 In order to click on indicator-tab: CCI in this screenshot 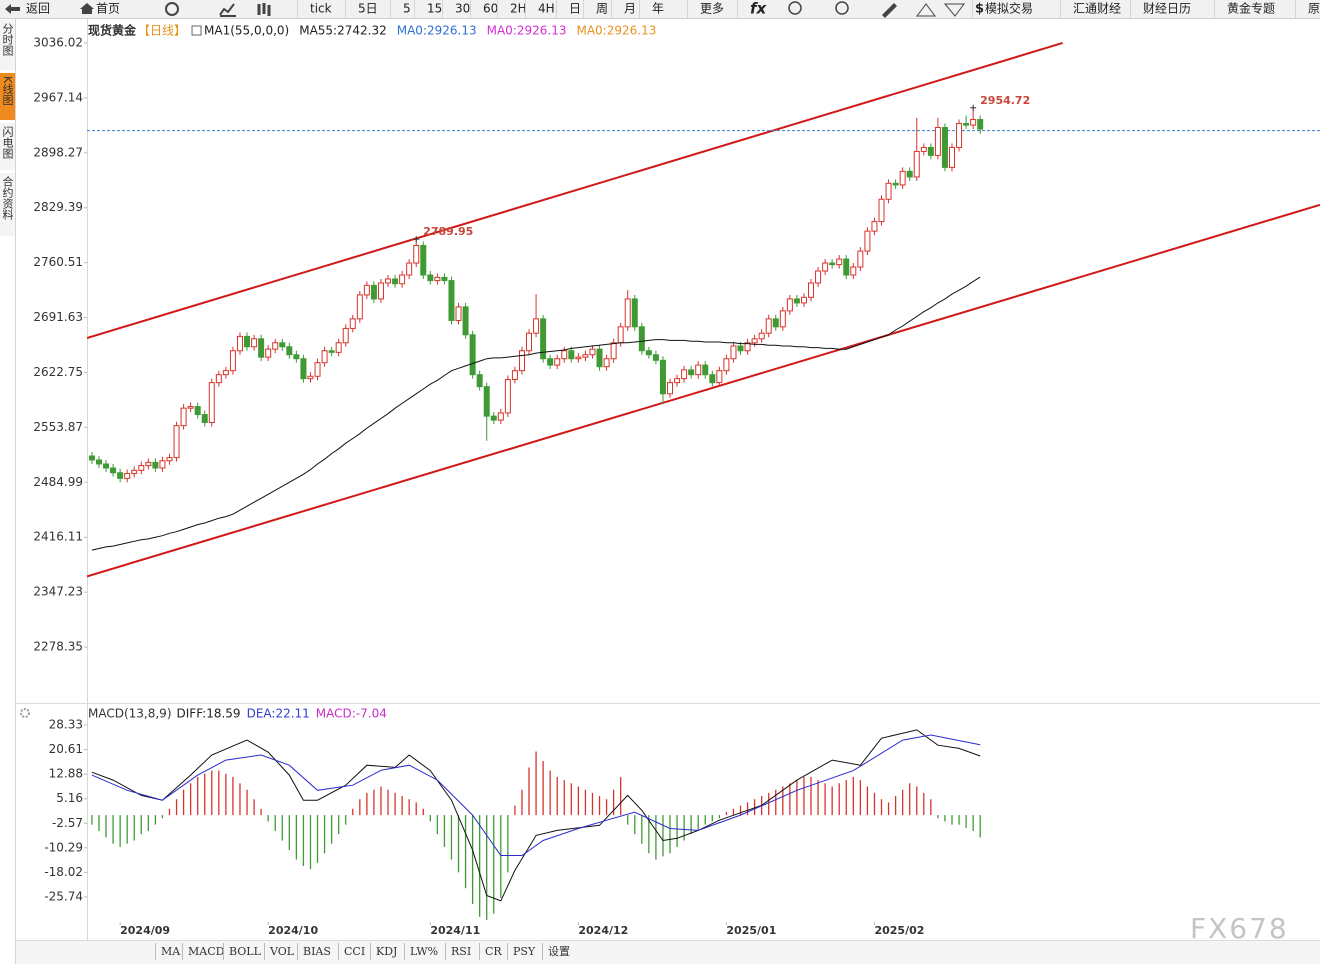, I will do `click(354, 951)`.